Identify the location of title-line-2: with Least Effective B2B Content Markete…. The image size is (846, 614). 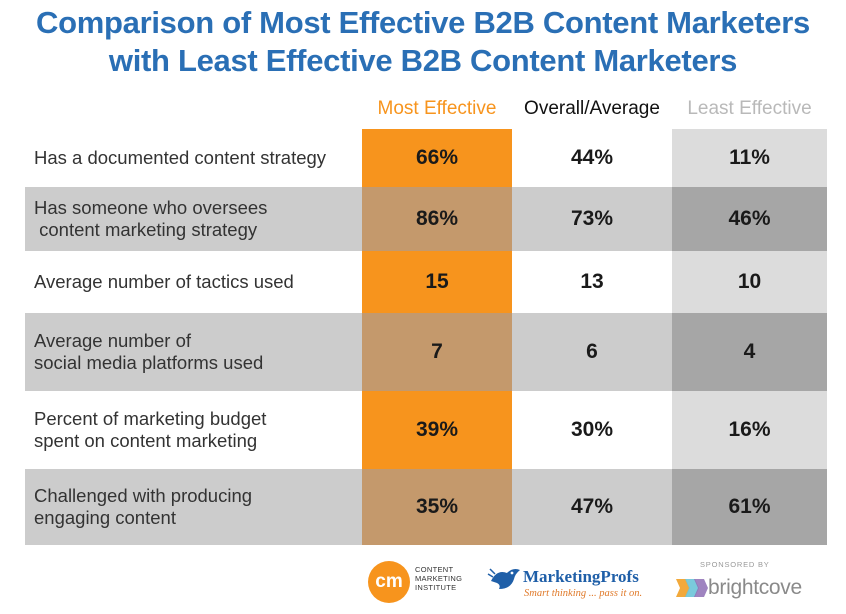
(423, 60).